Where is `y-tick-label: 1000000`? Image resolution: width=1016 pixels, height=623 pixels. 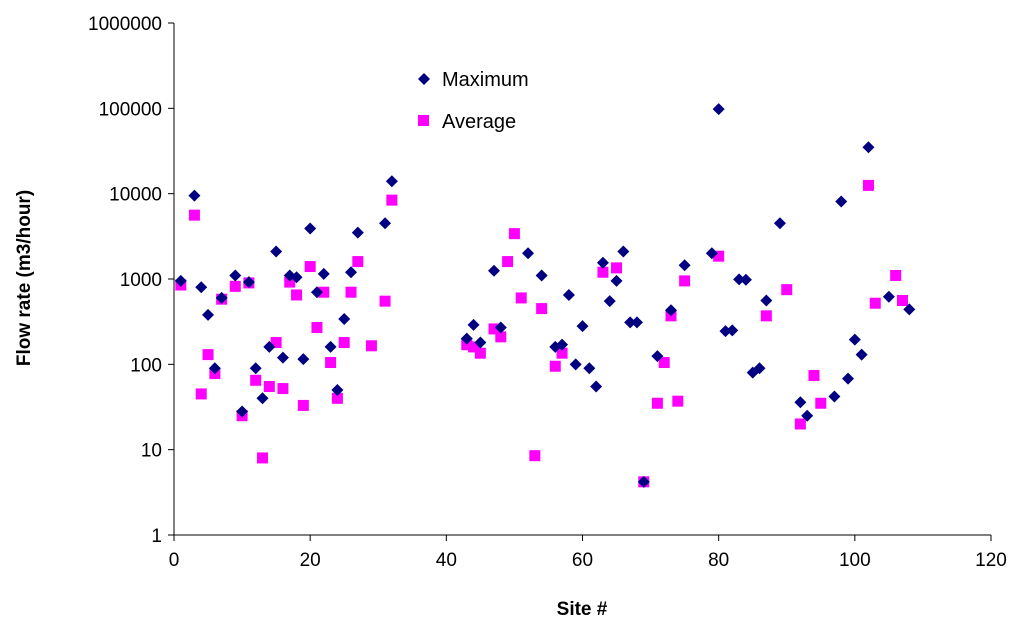 y-tick-label: 1000000 is located at coordinates (125, 24).